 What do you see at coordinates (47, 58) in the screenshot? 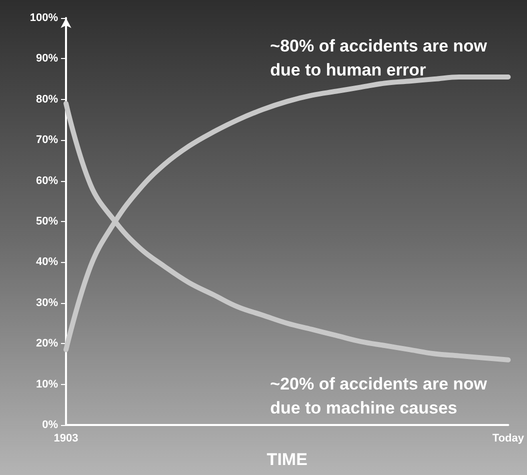
I see `y-tick-label: 90%` at bounding box center [47, 58].